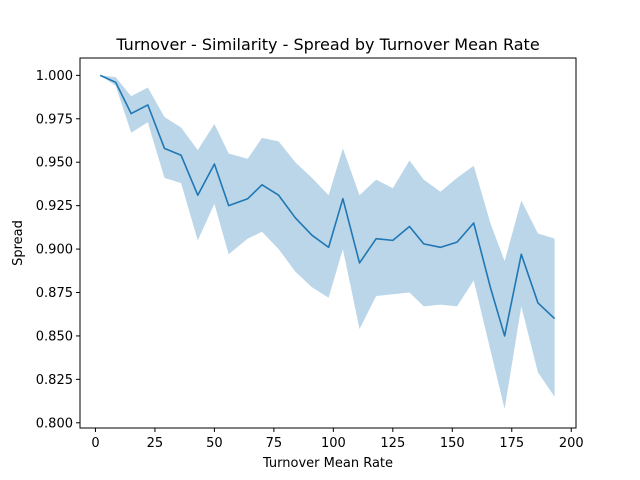 The height and width of the screenshot is (480, 640). Describe the element at coordinates (327, 463) in the screenshot. I see `x-axis-label: Turnover Mean Rate` at that location.